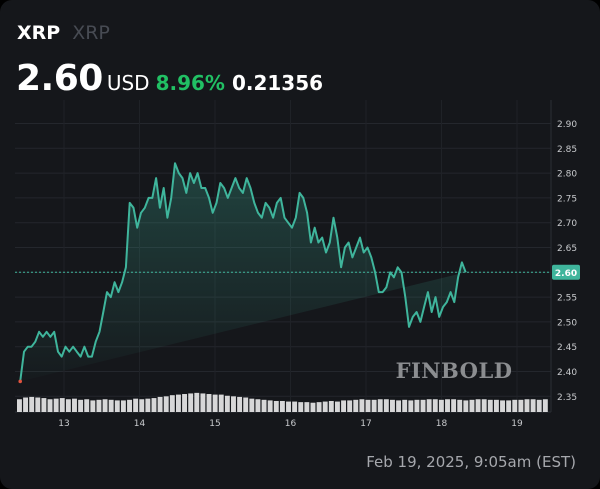 Image resolution: width=600 pixels, height=489 pixels. I want to click on last-price-badge, so click(566, 272).